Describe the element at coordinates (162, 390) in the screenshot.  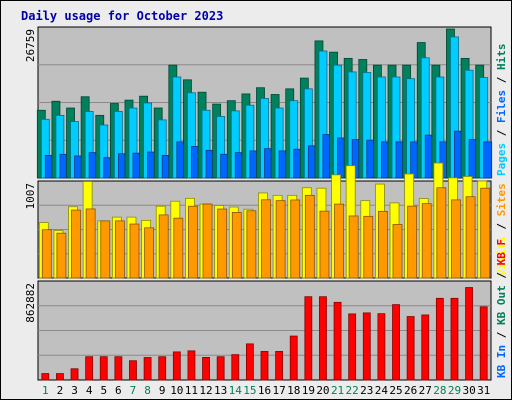
I see `x-tick-label-day-9: 9` at that location.